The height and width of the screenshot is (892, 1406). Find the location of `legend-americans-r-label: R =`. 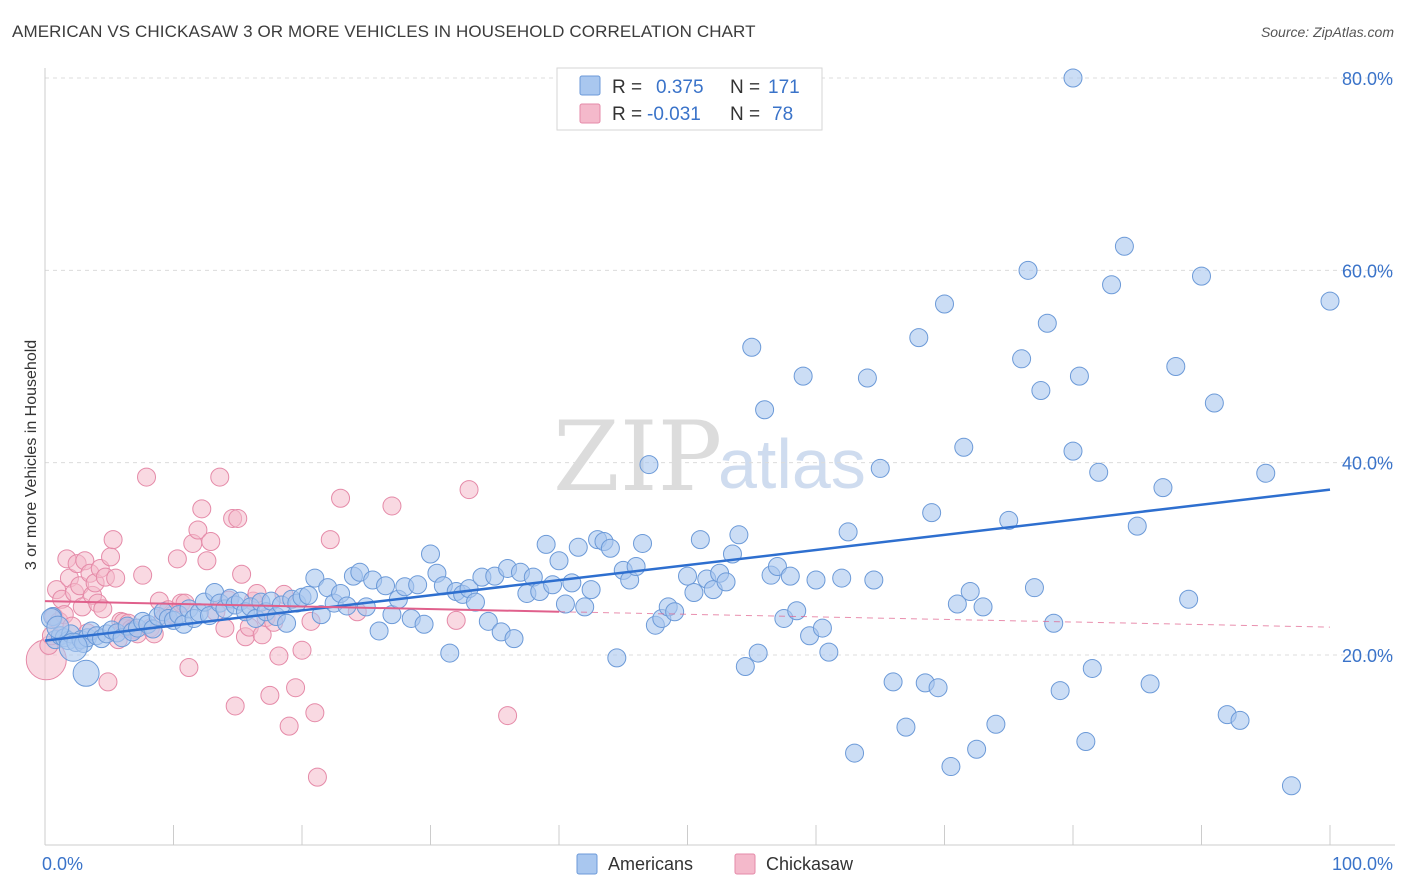

legend-americans-r-label: R = is located at coordinates (627, 87).